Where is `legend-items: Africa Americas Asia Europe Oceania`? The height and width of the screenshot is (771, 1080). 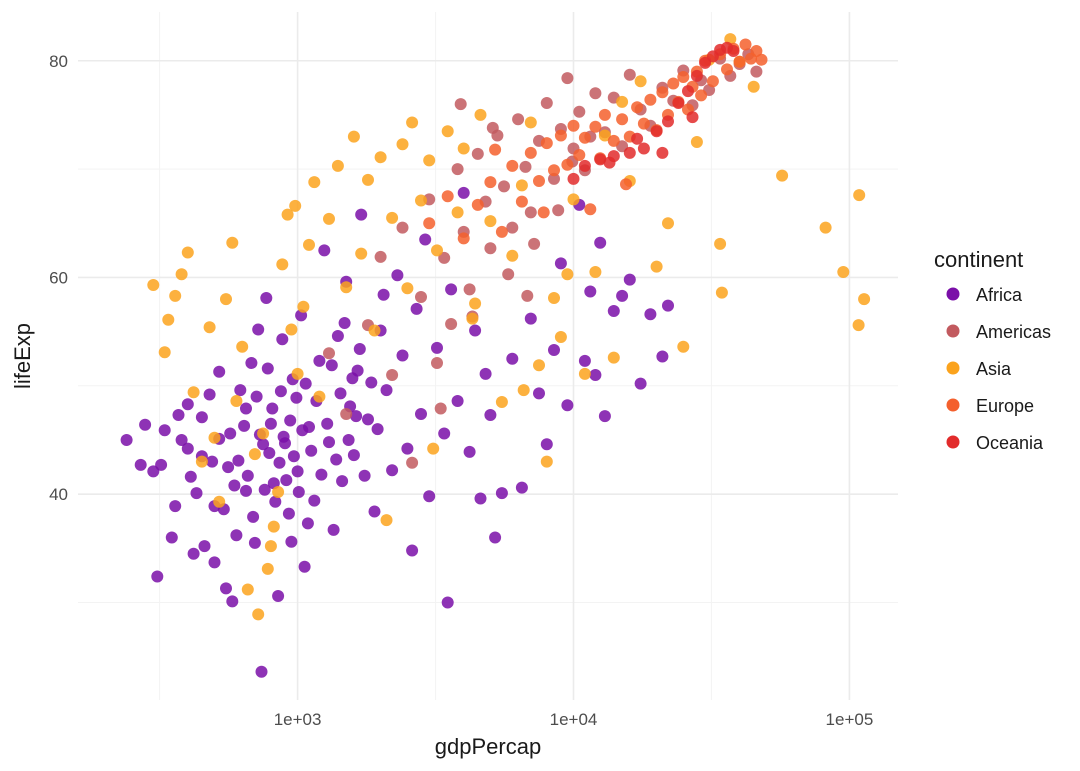 legend-items: Africa Americas Asia Europe Oceania is located at coordinates (998, 369).